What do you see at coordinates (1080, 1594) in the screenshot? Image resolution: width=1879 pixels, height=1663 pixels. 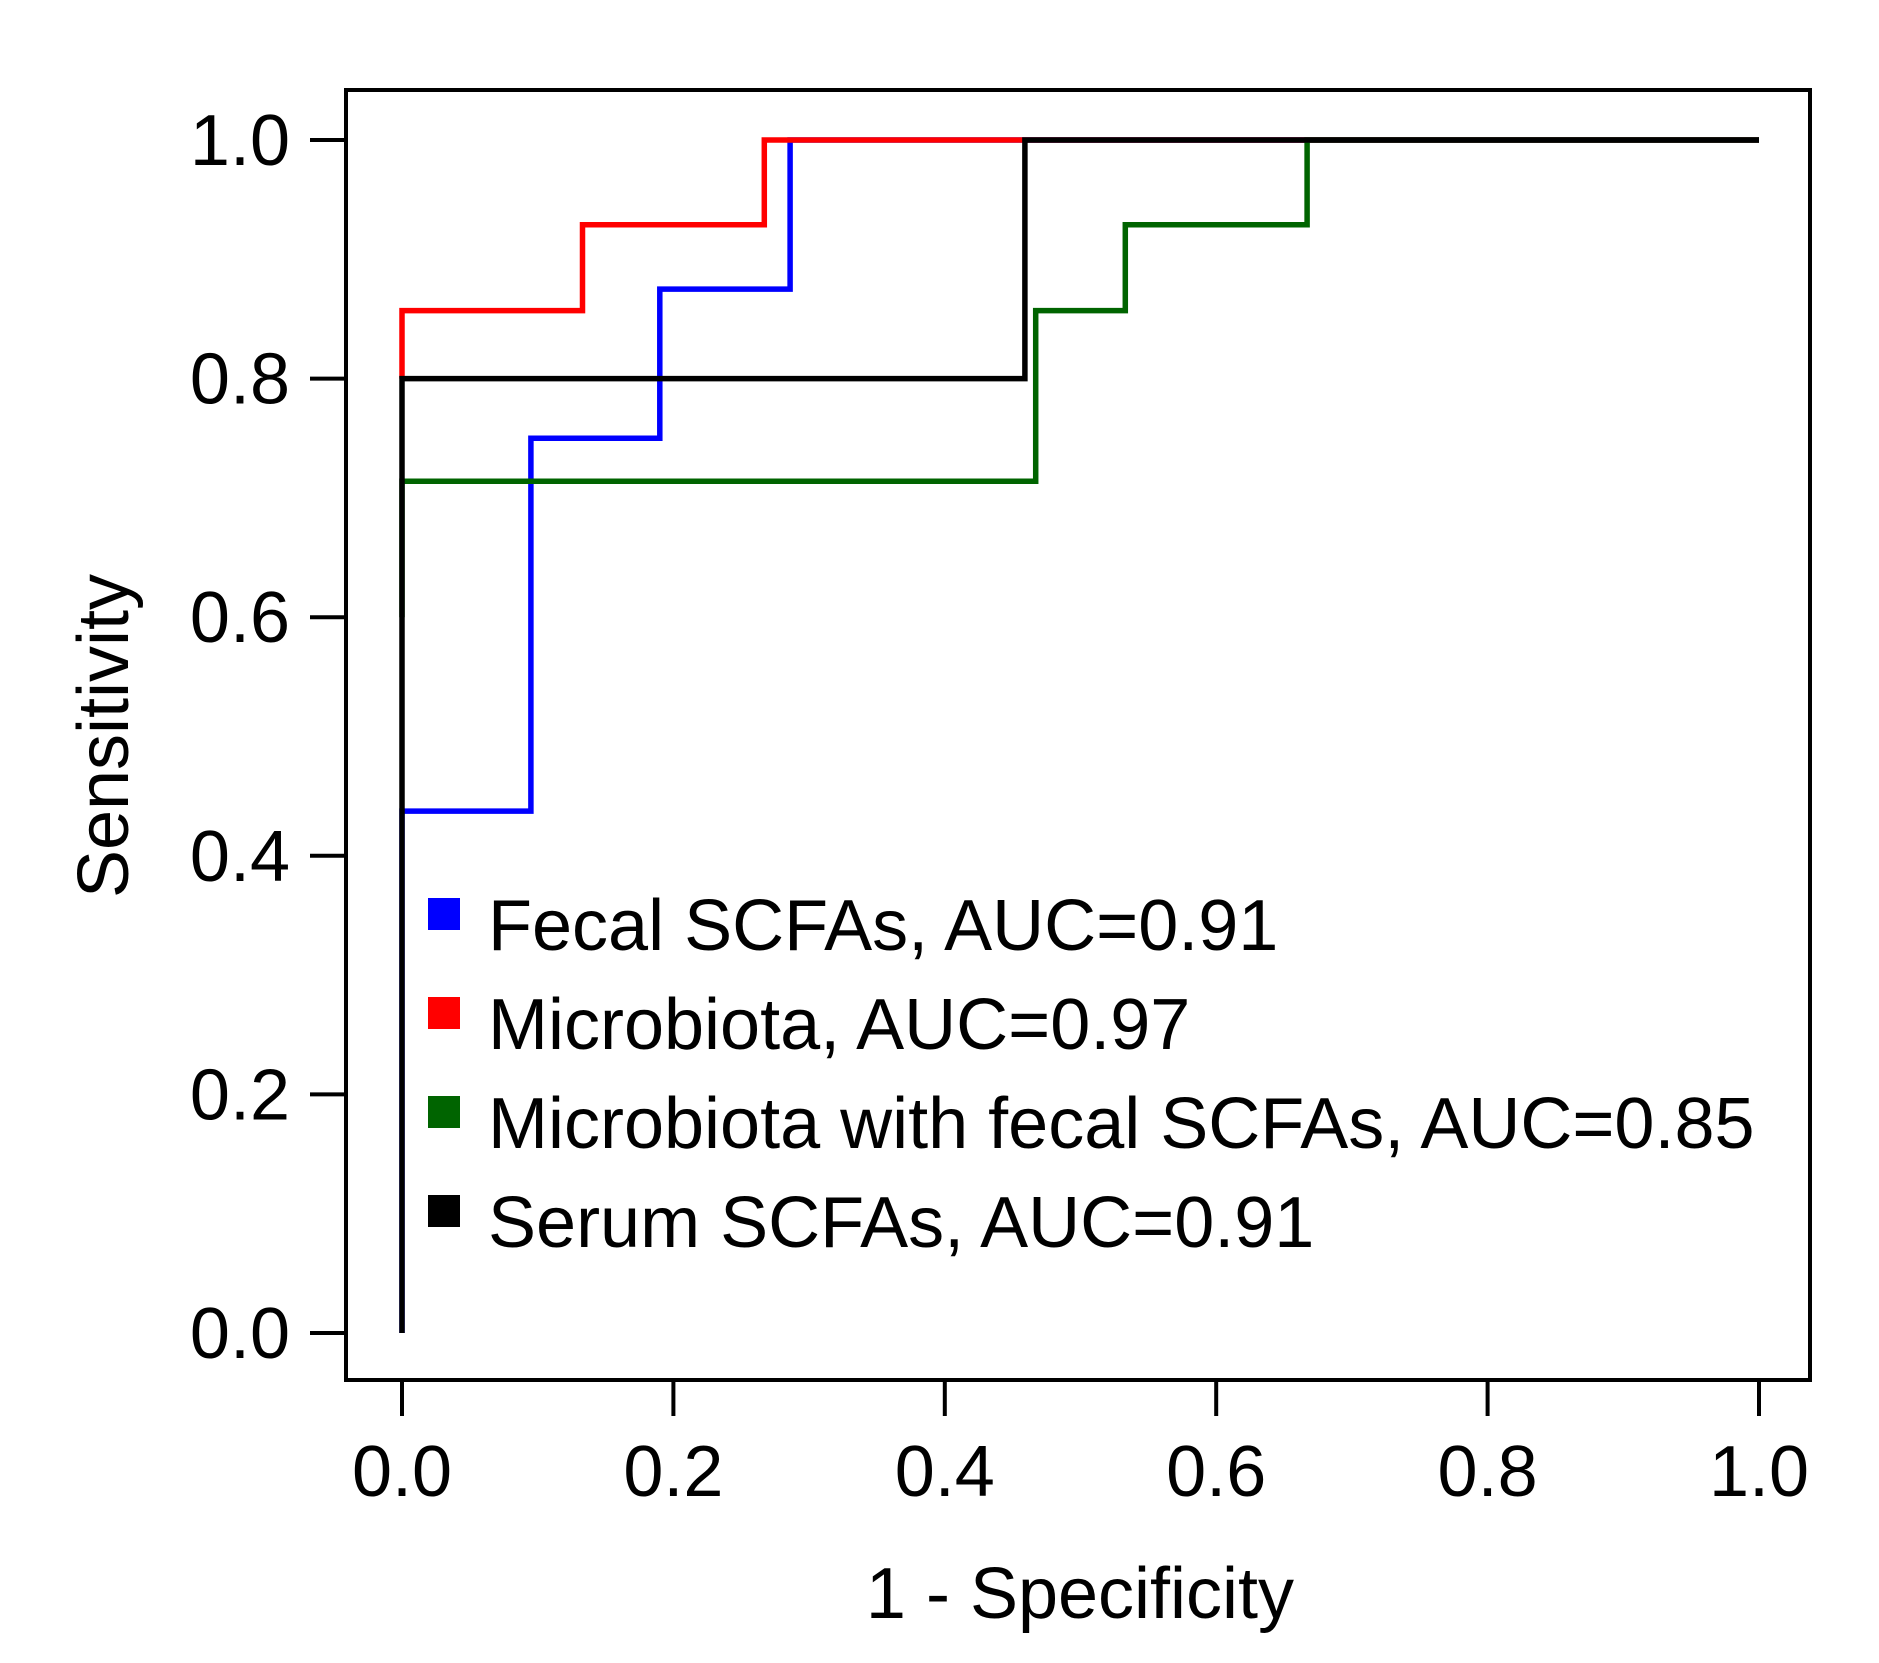 I see `x-axis-label: 1 - Specificity` at bounding box center [1080, 1594].